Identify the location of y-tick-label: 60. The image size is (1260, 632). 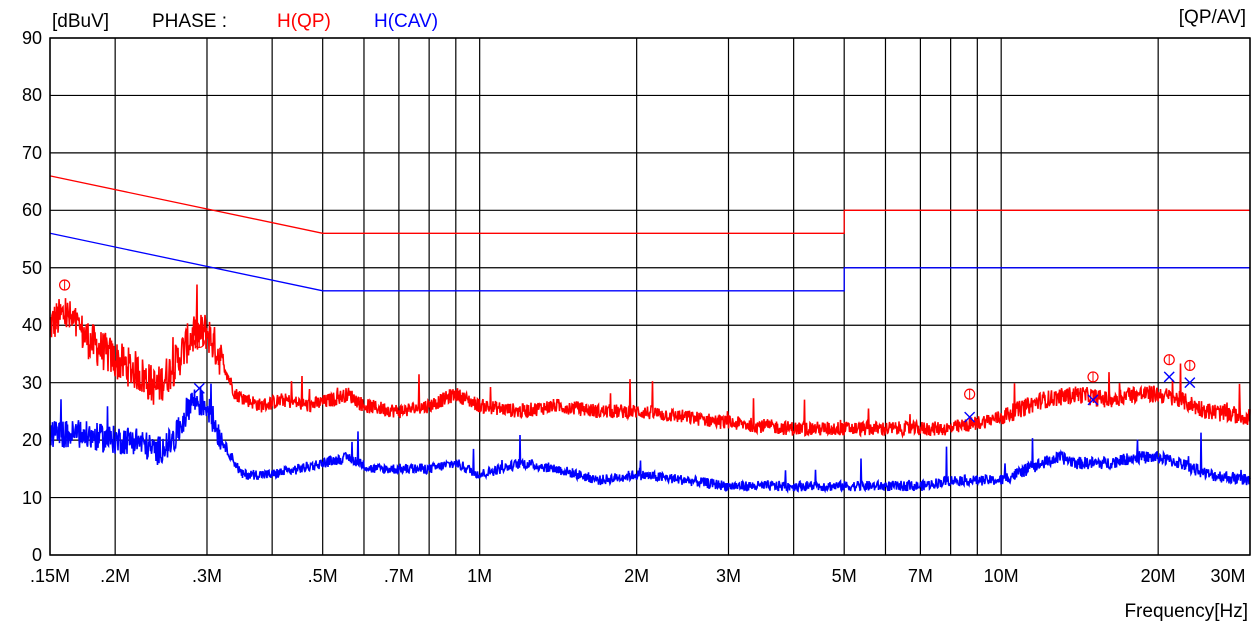
(31, 210).